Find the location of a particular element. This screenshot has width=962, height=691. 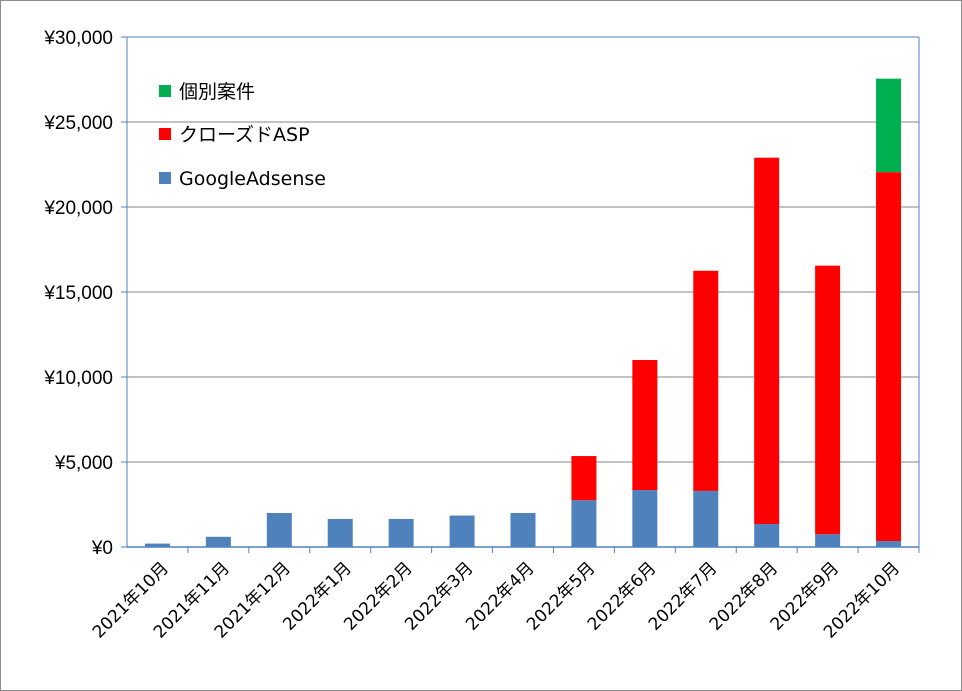

y-tick-label: ¥15,000 is located at coordinates (78, 293).